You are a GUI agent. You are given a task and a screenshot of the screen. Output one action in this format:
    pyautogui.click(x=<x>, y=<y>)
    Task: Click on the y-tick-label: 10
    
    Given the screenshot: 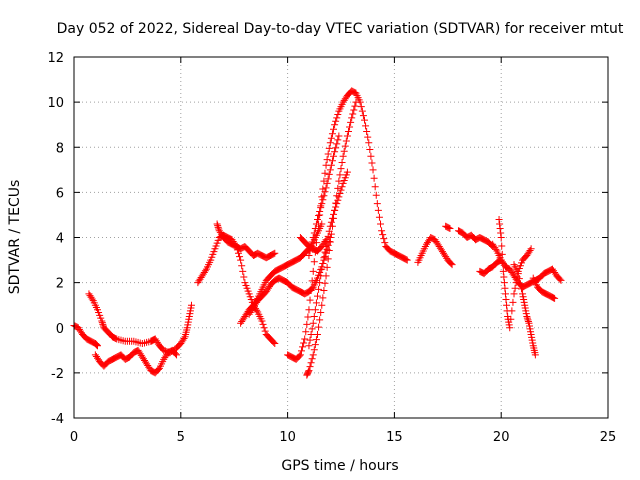 What is the action you would take?
    pyautogui.click(x=55, y=103)
    